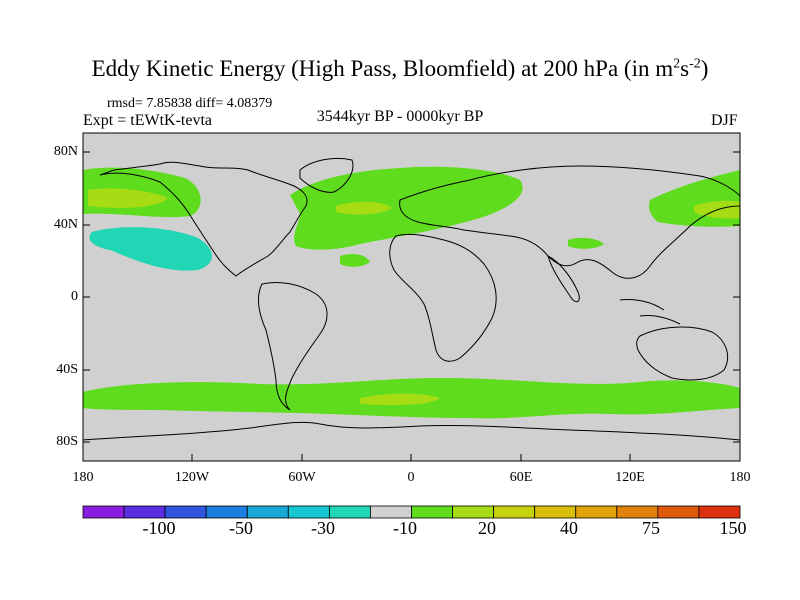  I want to click on colorbar-label: -10, so click(405, 528).